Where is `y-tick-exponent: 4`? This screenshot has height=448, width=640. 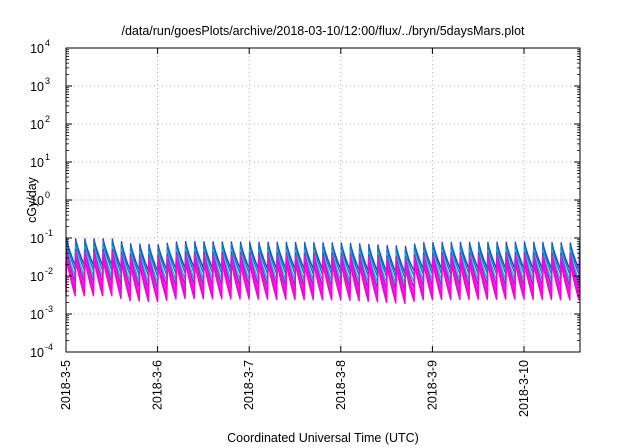 y-tick-exponent: 4 is located at coordinates (47, 43).